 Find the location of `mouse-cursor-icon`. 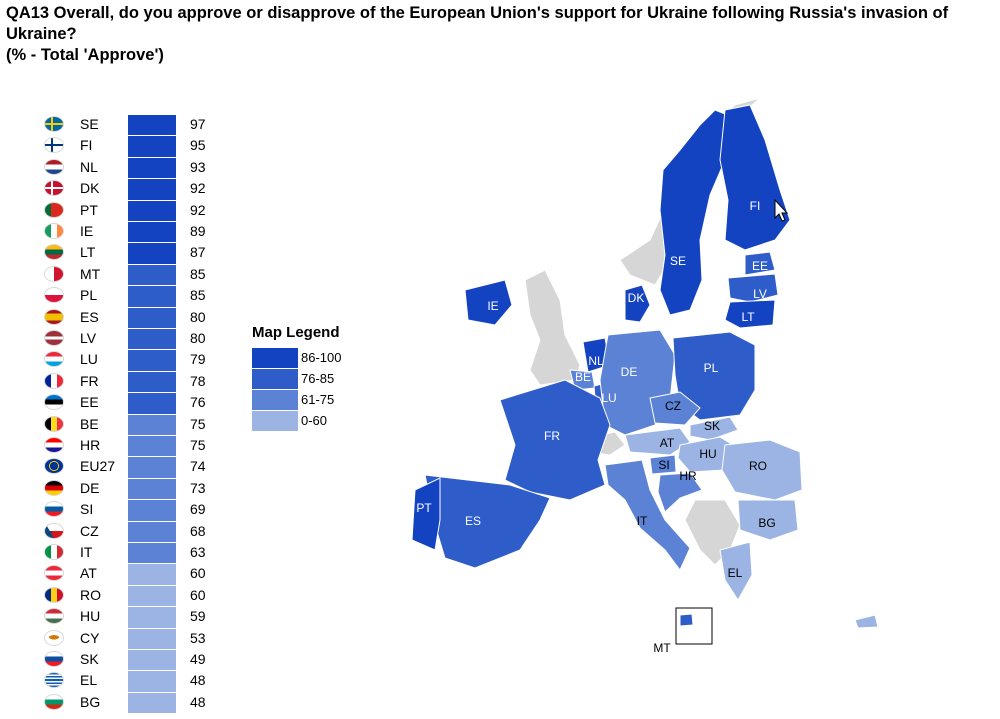

mouse-cursor-icon is located at coordinates (781, 210).